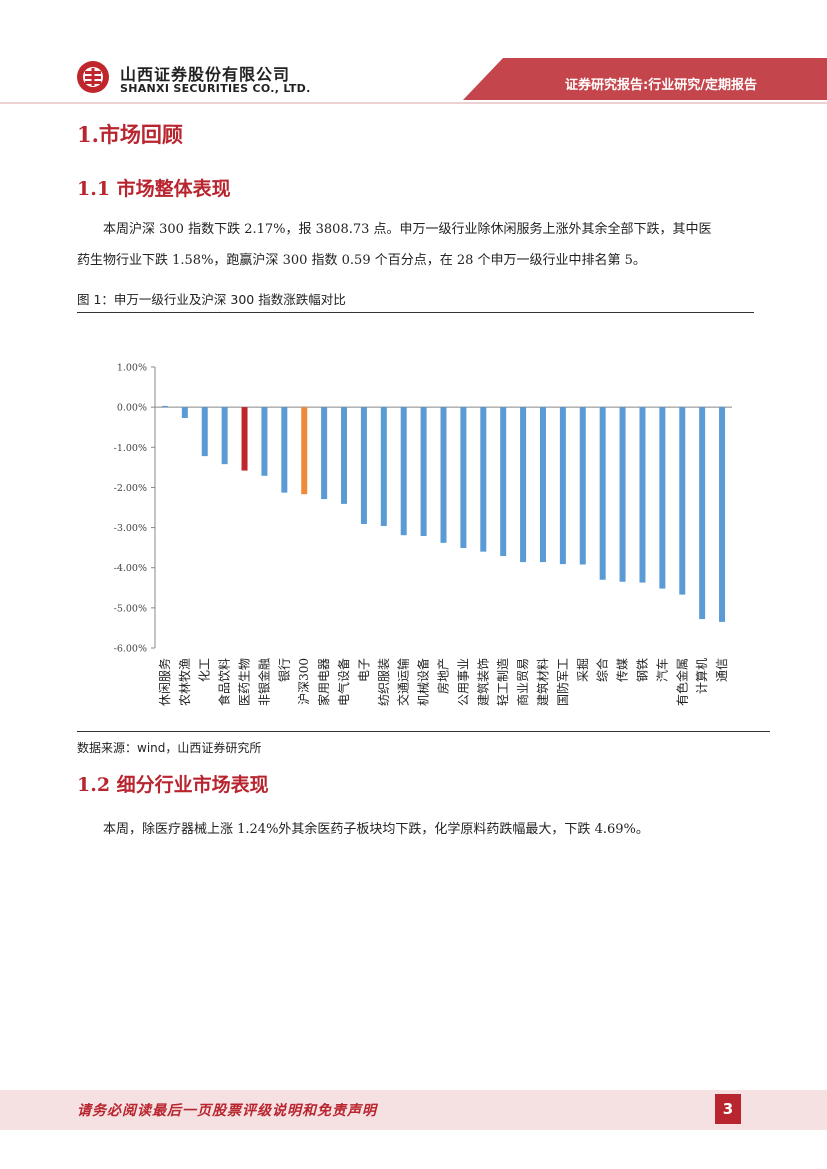  What do you see at coordinates (384, 682) in the screenshot?
I see `x-tick-label: 纺织服装` at bounding box center [384, 682].